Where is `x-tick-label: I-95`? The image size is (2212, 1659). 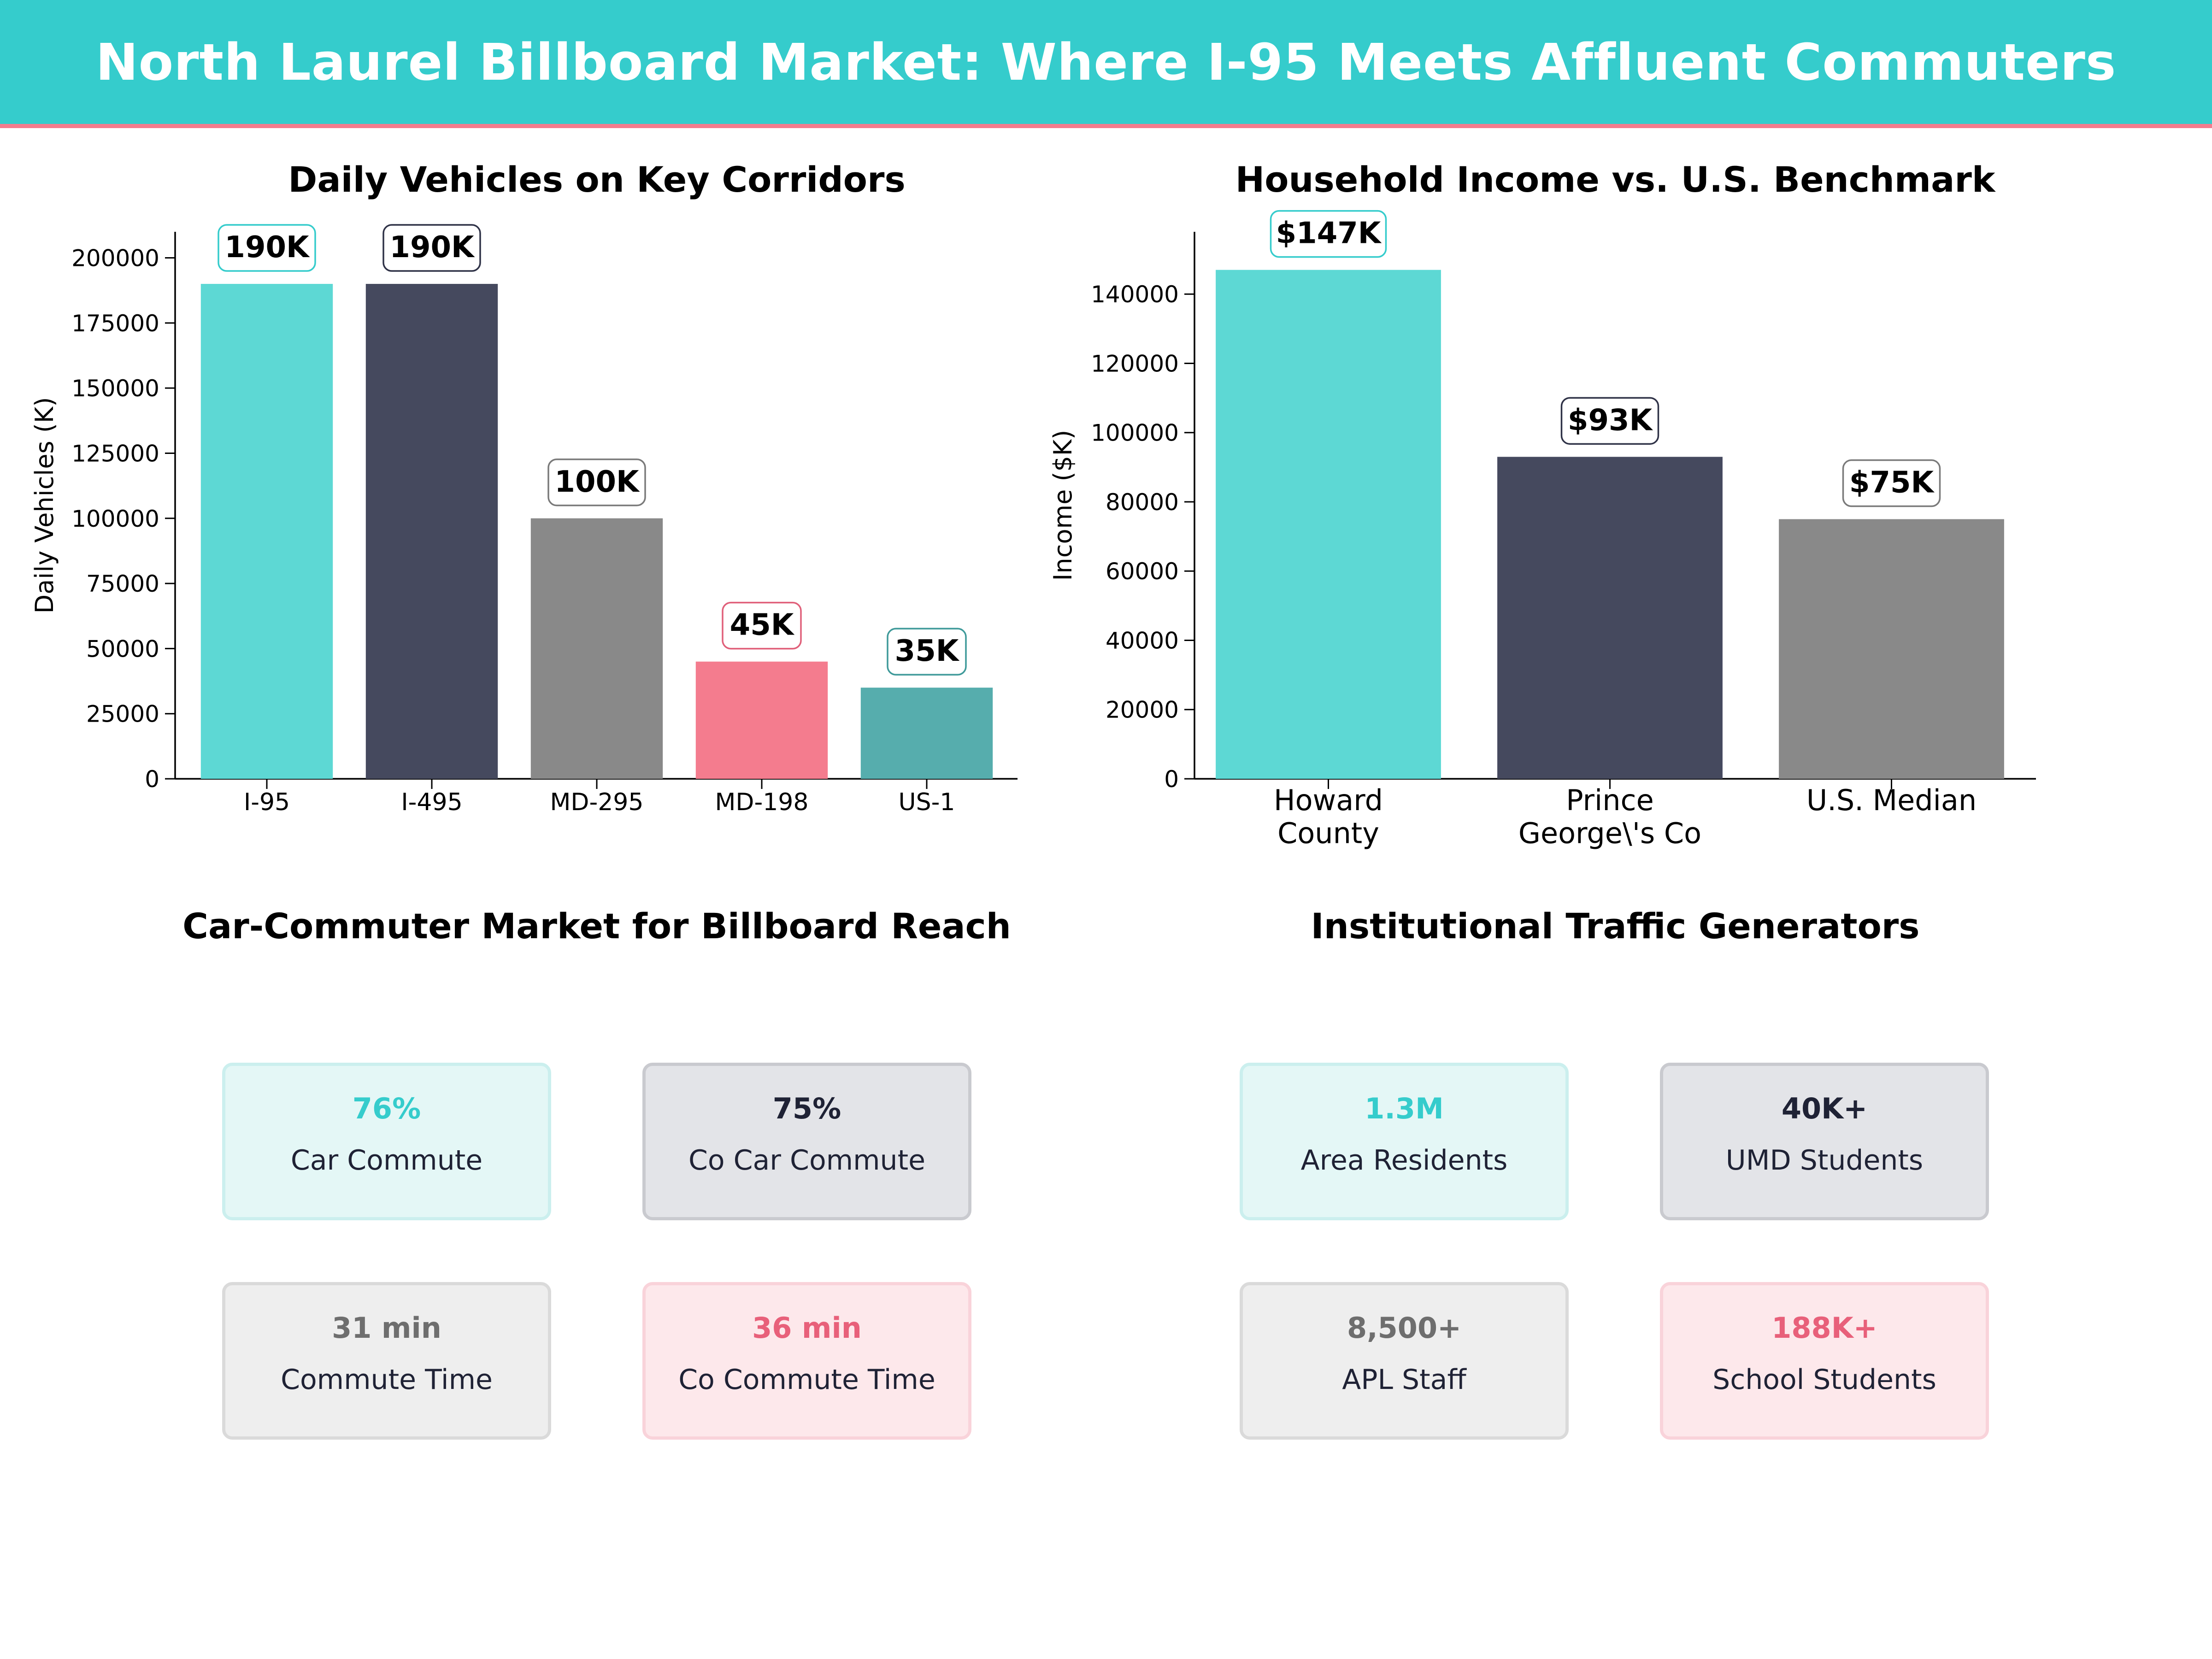 x-tick-label: I-95 is located at coordinates (267, 802).